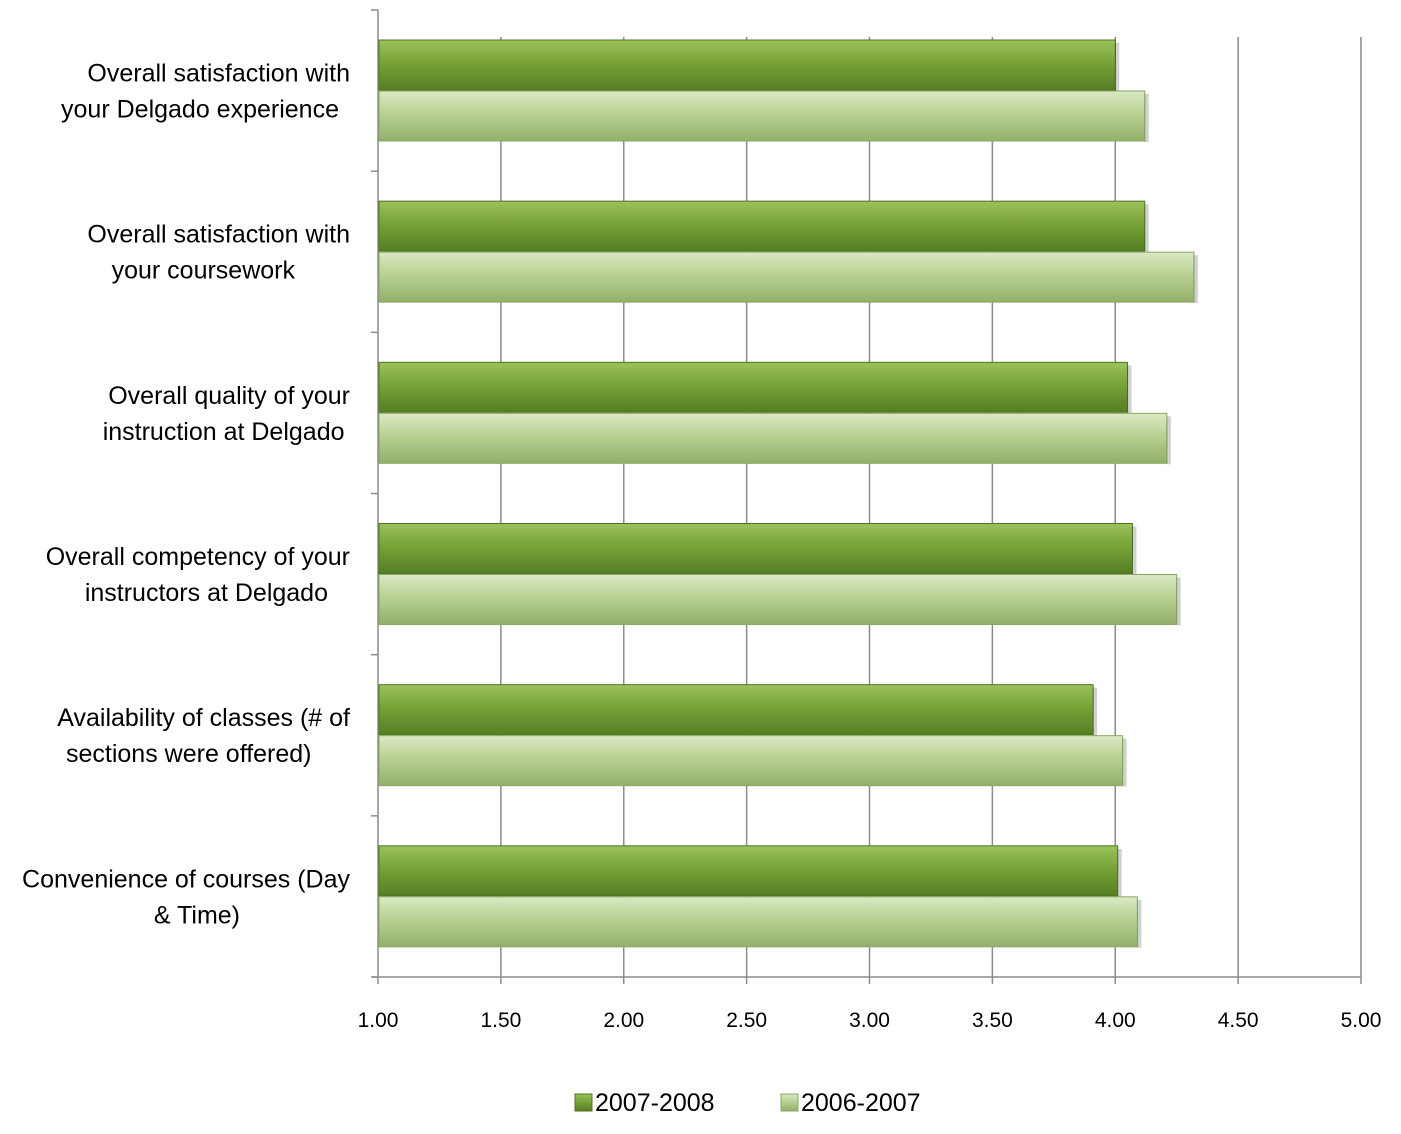  I want to click on legend: 2007-2008 2006-2007, so click(747, 1103).